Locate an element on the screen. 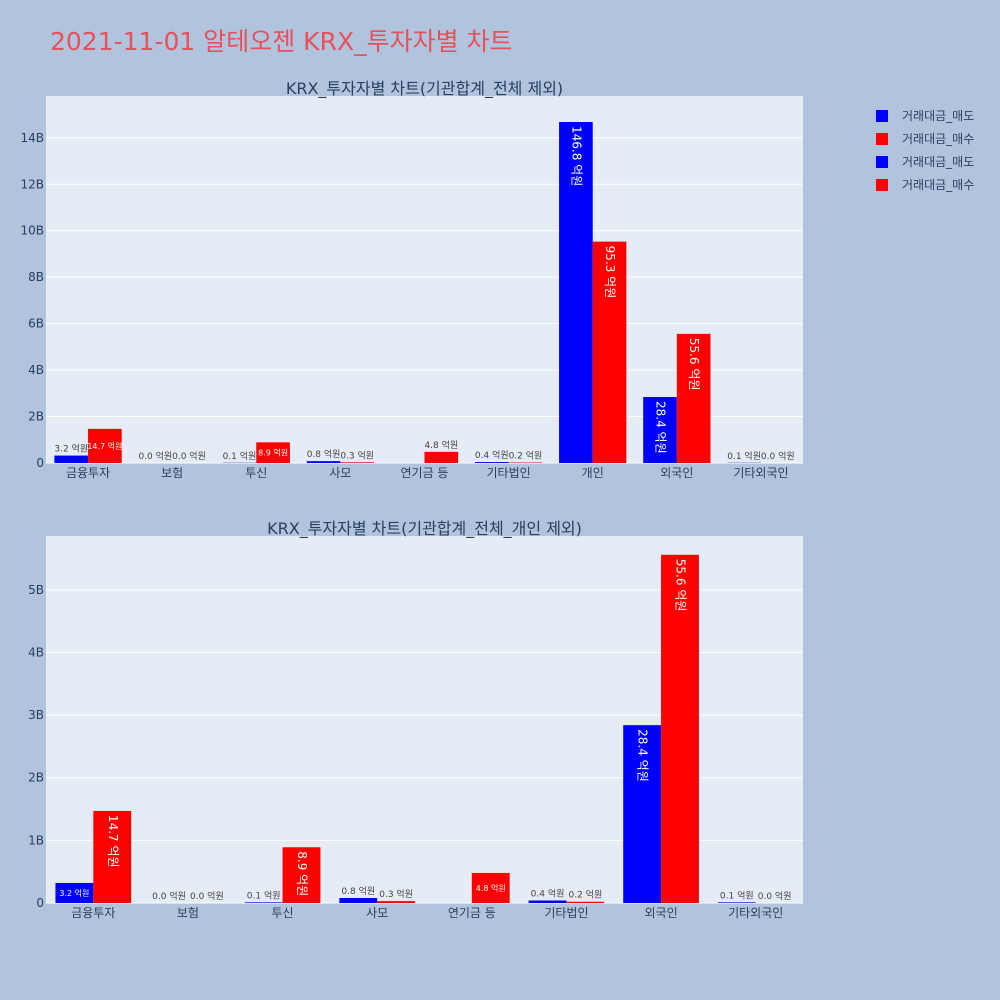  legend-item-buy-2: 거래대금_매수 is located at coordinates (925, 184).